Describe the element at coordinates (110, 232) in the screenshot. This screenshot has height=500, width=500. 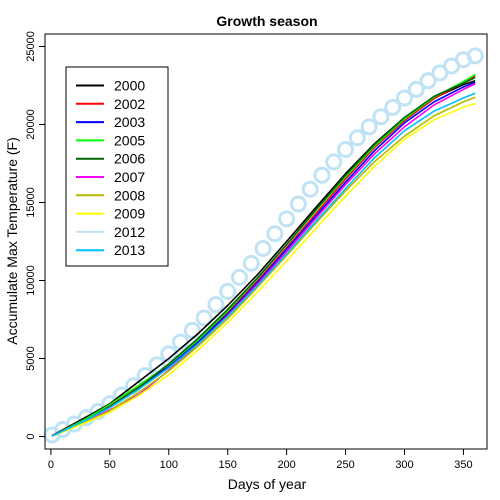
I see `legend-item-2012: 2012` at that location.